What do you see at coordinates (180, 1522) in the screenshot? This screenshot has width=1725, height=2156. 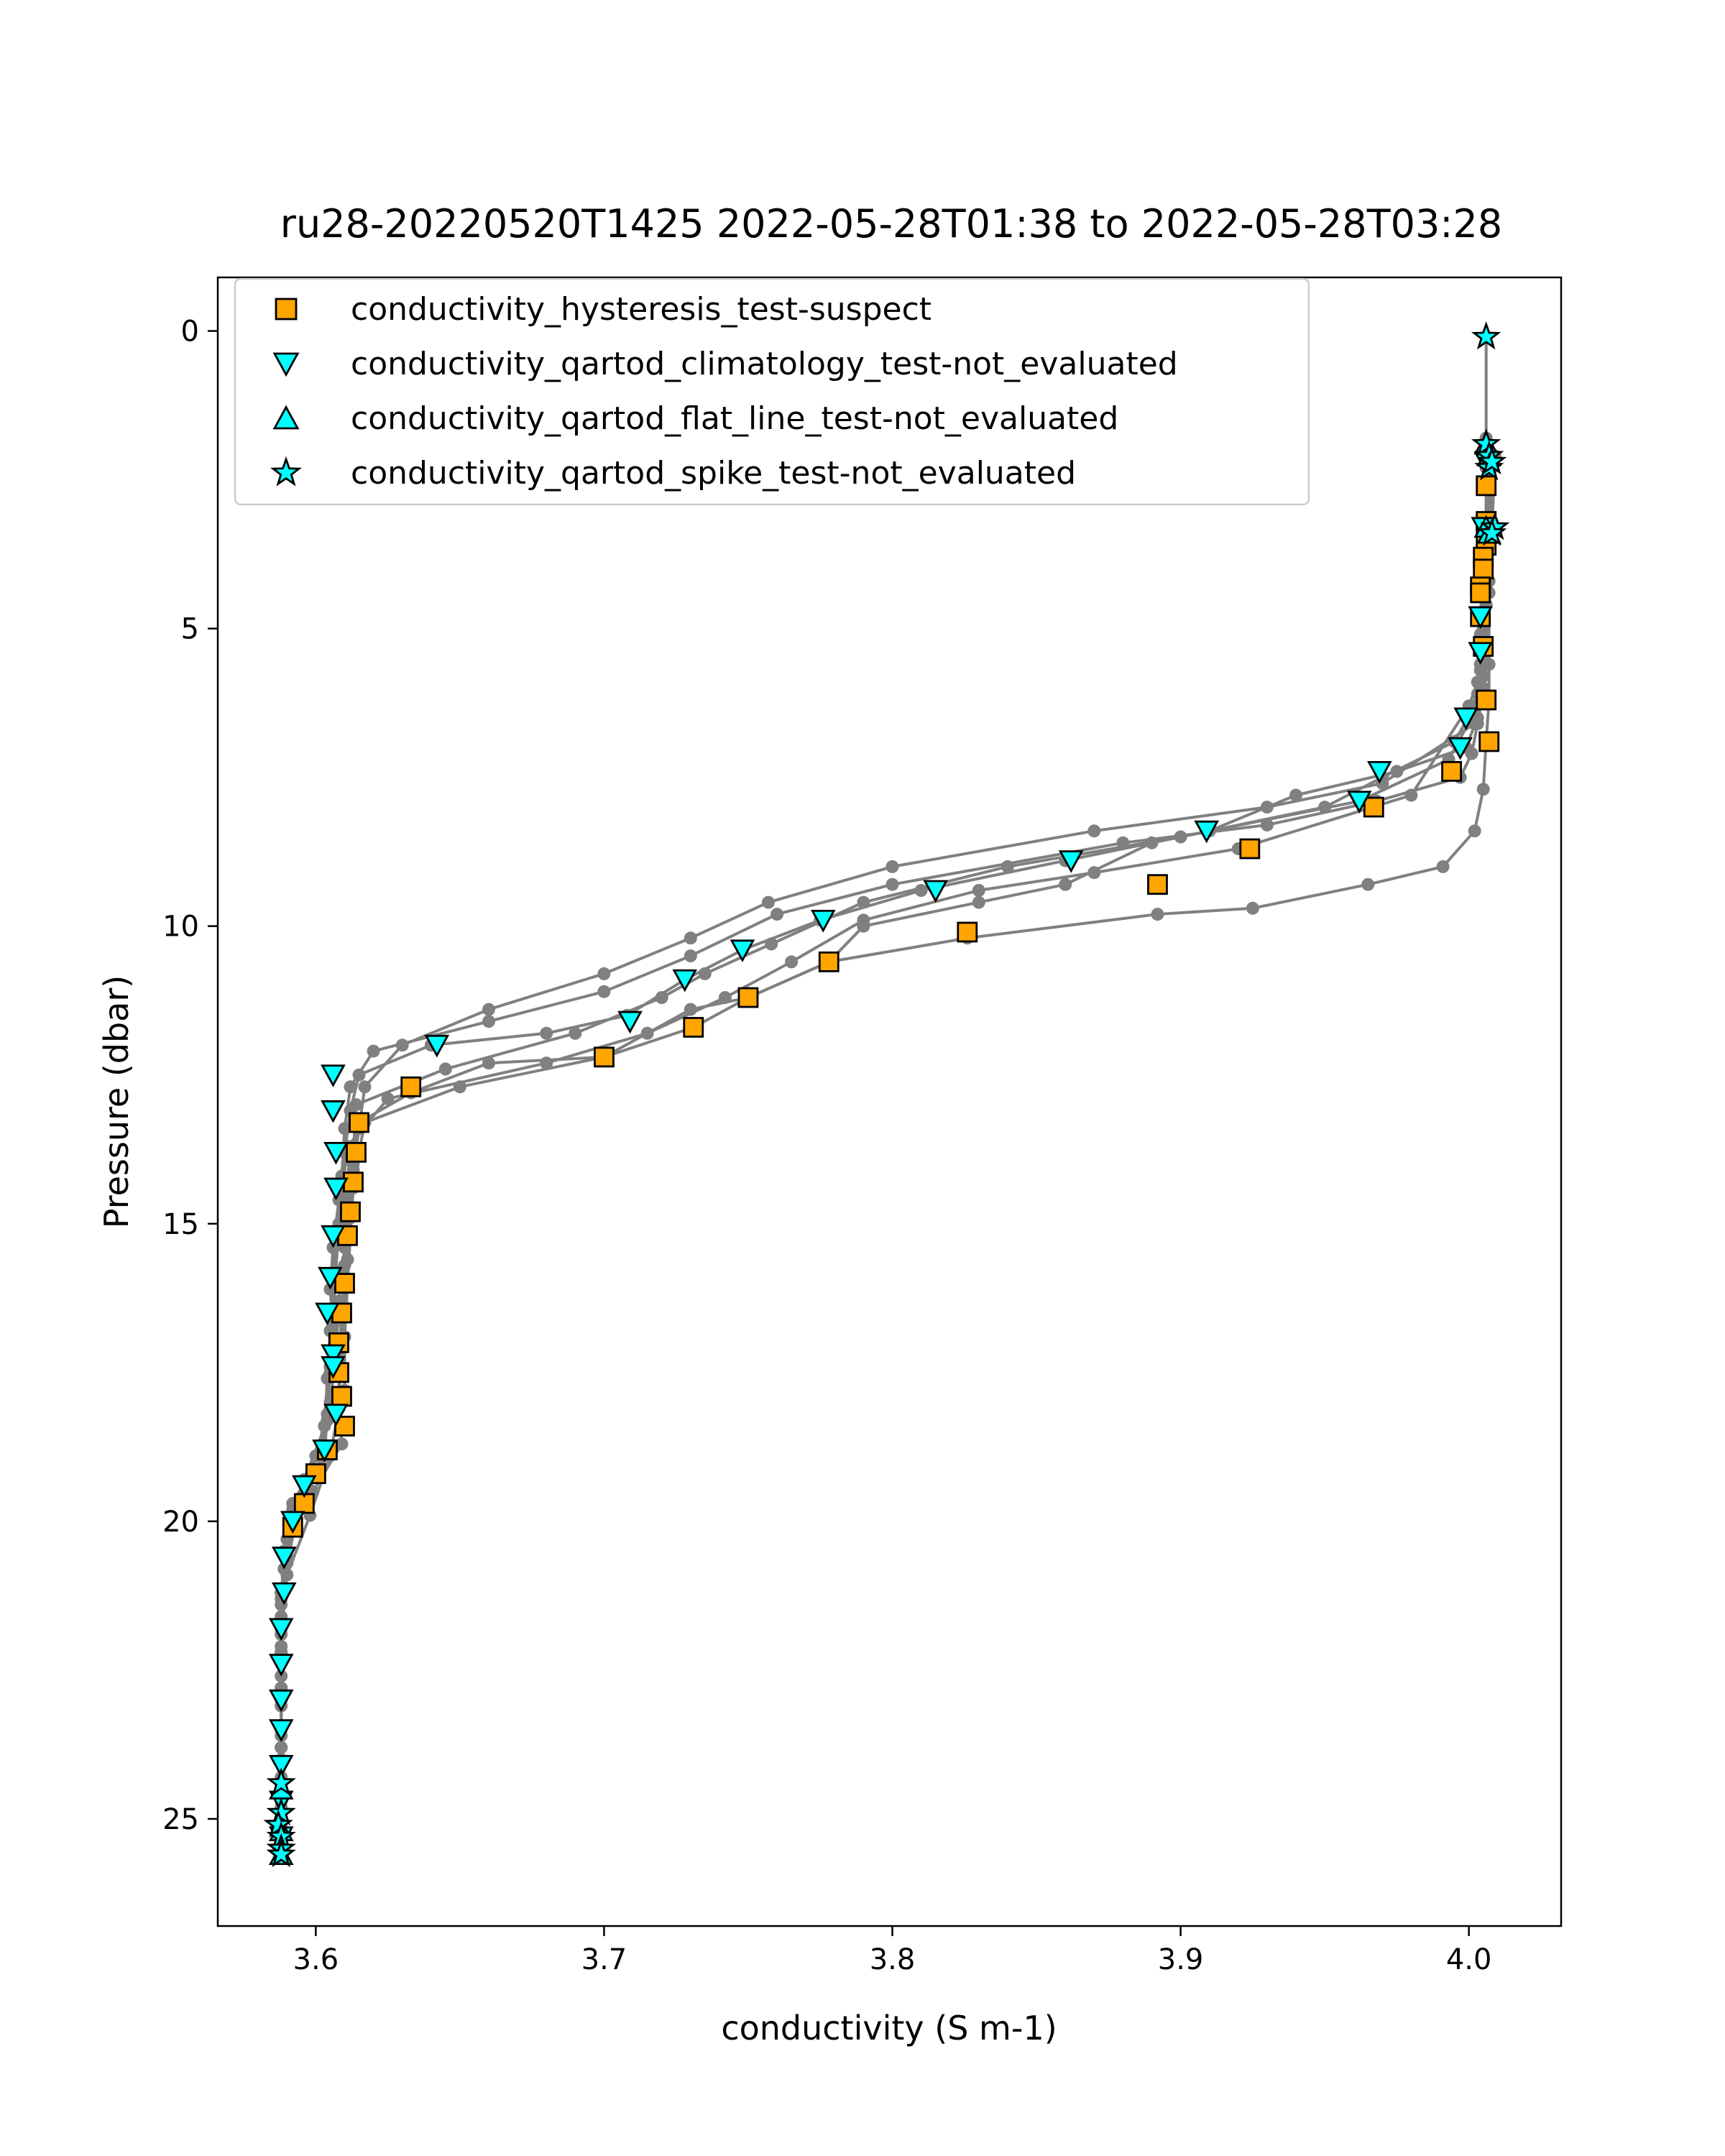 I see `y-tick-label: 20` at bounding box center [180, 1522].